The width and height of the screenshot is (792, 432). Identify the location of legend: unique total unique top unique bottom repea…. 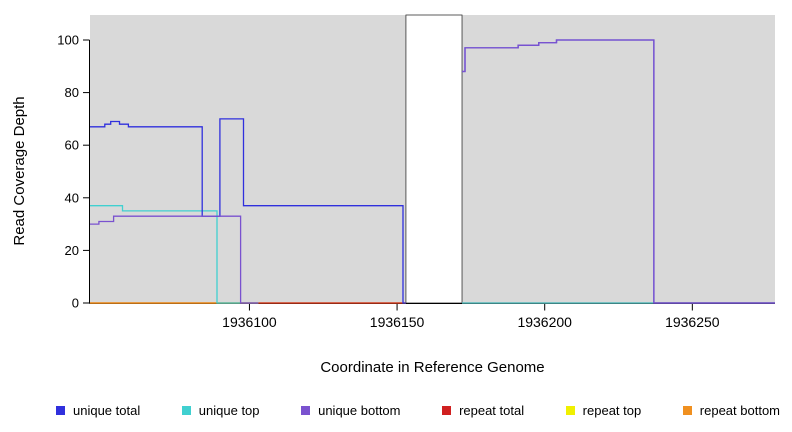
(396, 410).